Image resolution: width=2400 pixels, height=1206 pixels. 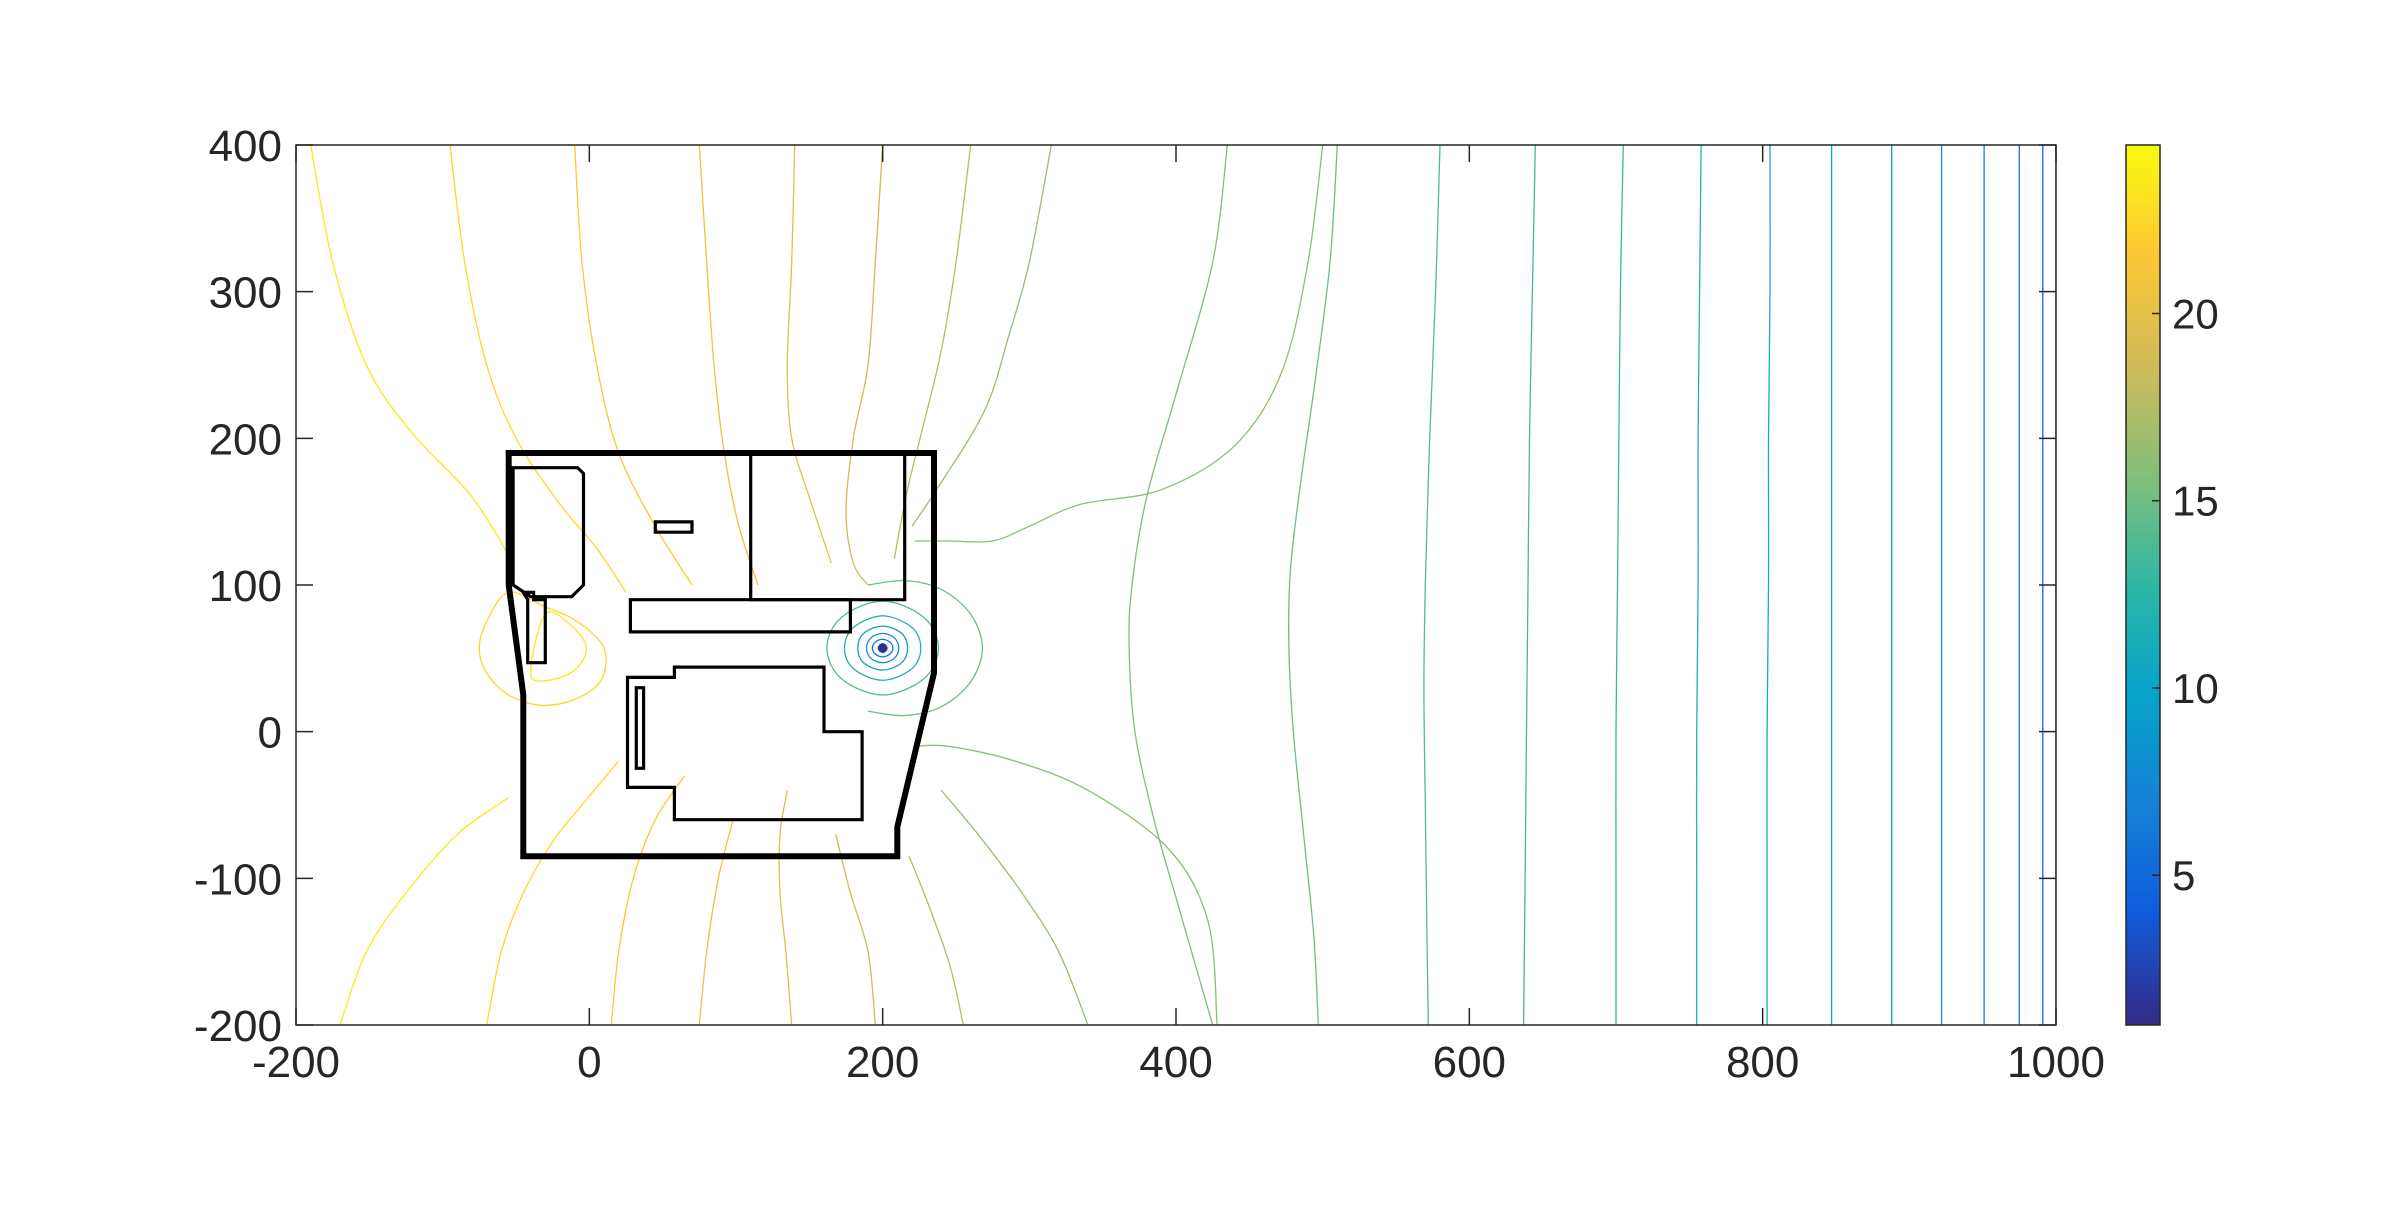 I want to click on x-tick-label: 400, so click(x=1175, y=1062).